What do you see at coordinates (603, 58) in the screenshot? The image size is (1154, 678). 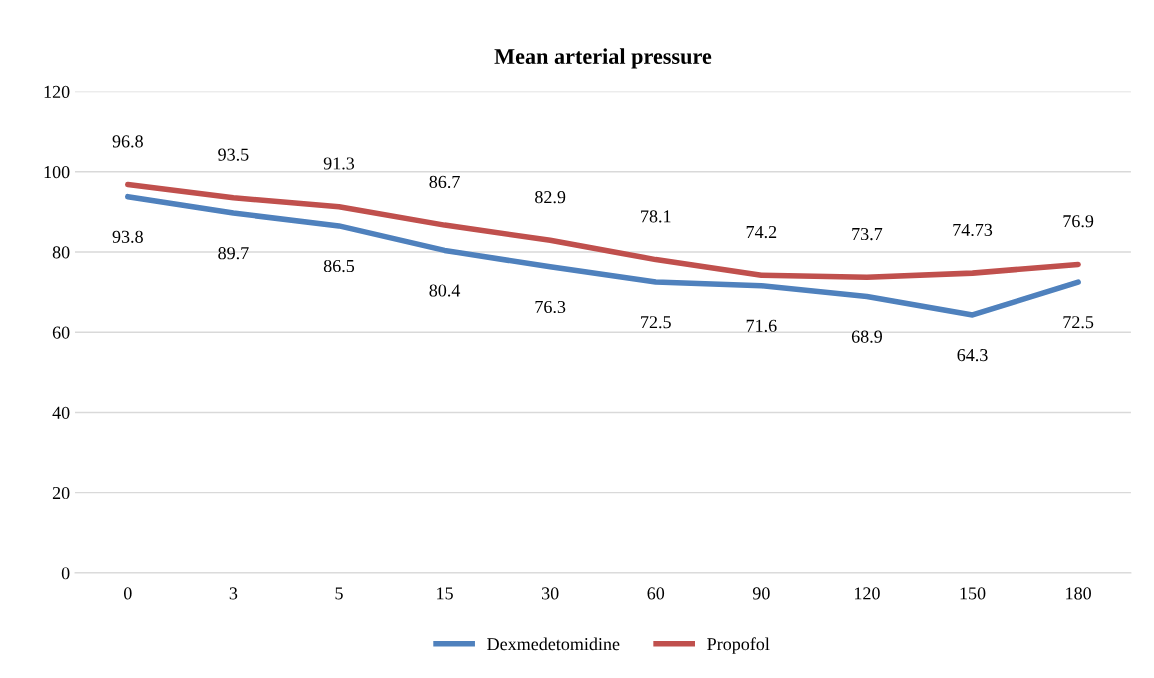 I see `chart-title: Mean arterial pressure` at bounding box center [603, 58].